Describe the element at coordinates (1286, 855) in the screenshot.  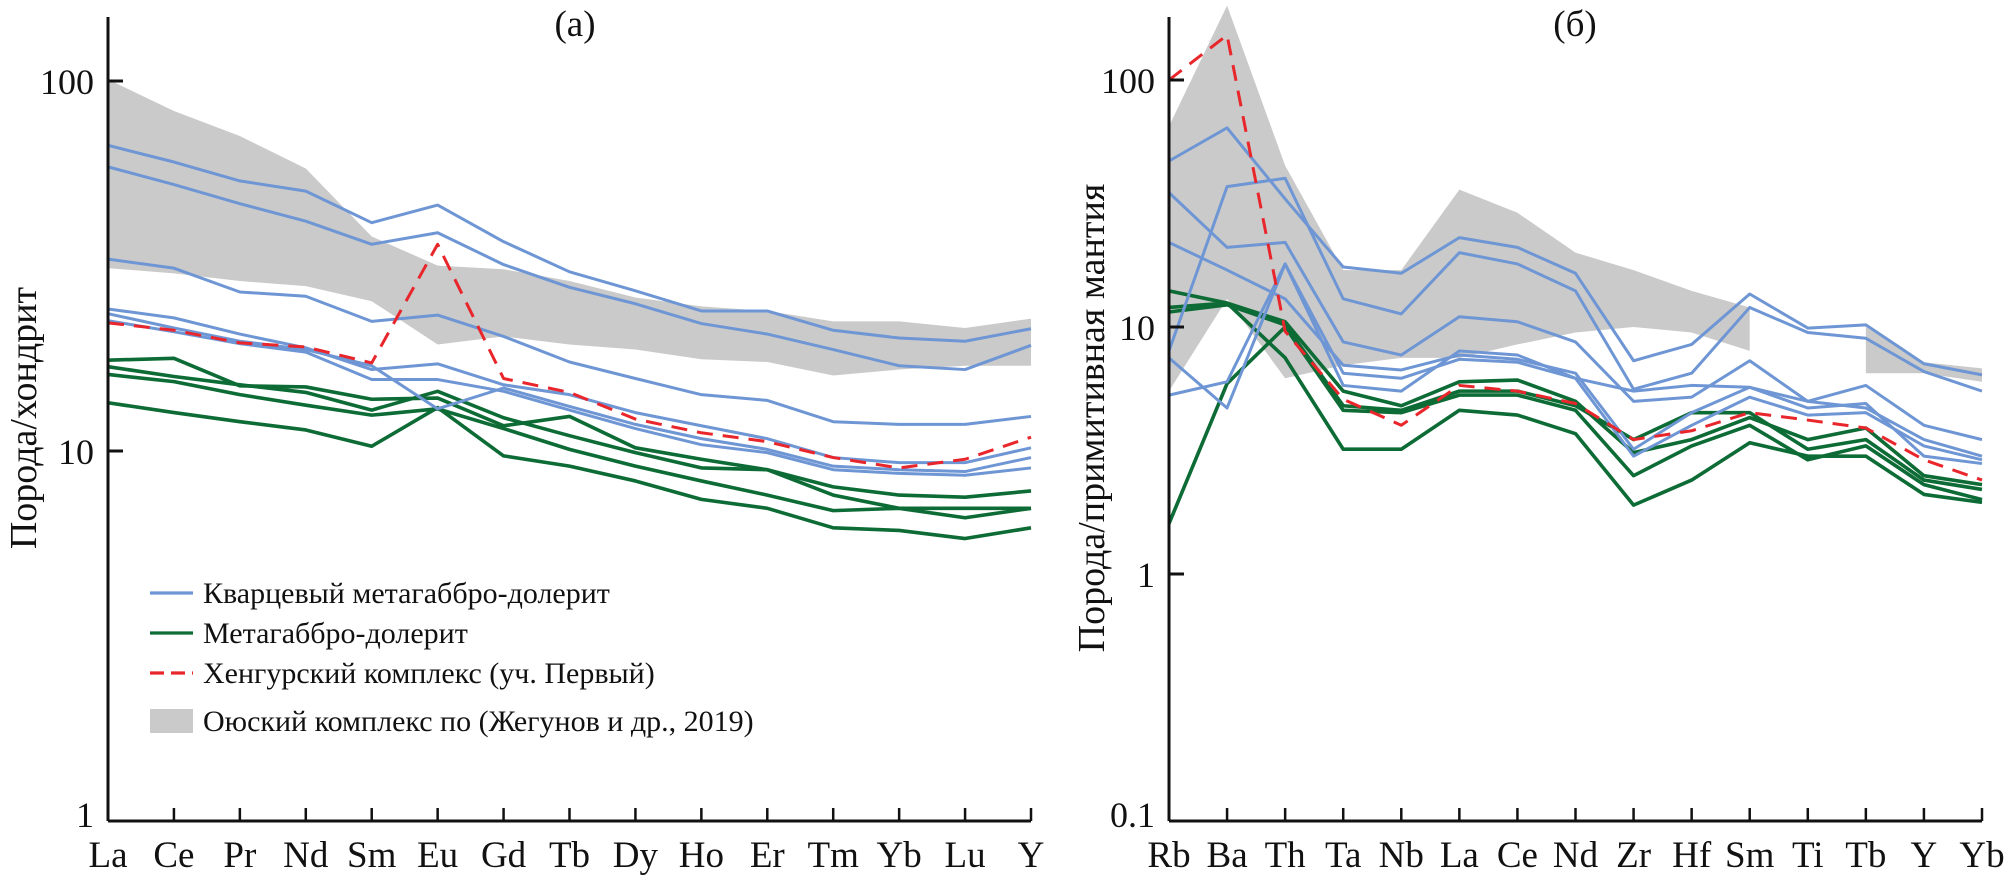
I see `x-tick-label: Th` at that location.